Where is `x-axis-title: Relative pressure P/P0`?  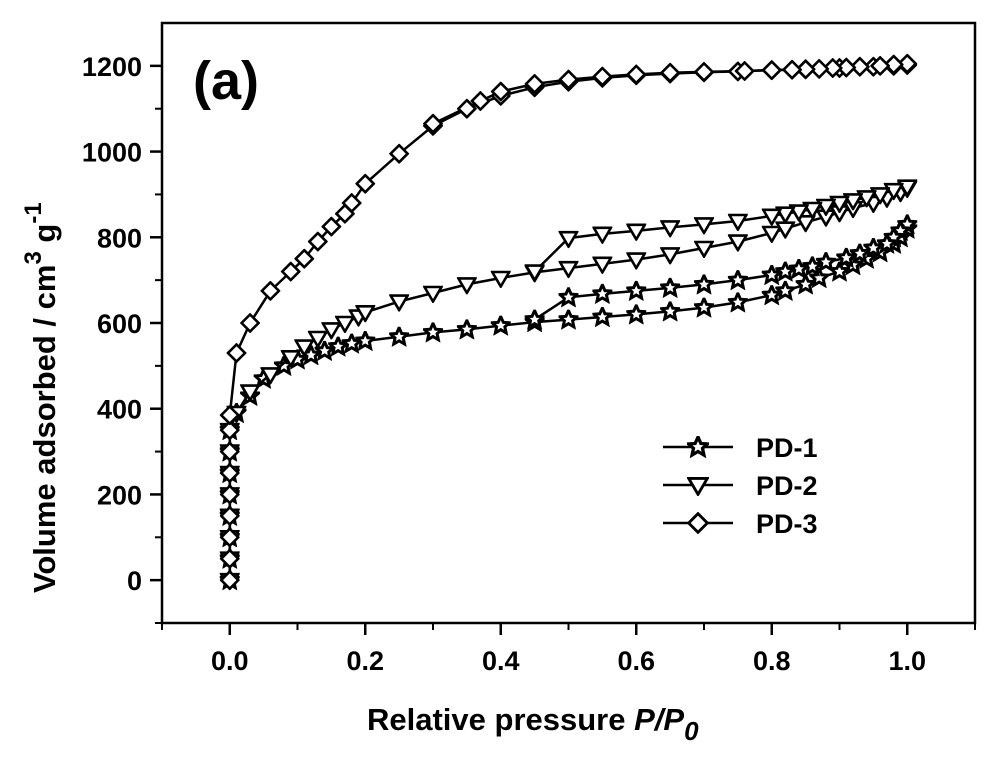 x-axis-title: Relative pressure P/P0 is located at coordinates (533, 724).